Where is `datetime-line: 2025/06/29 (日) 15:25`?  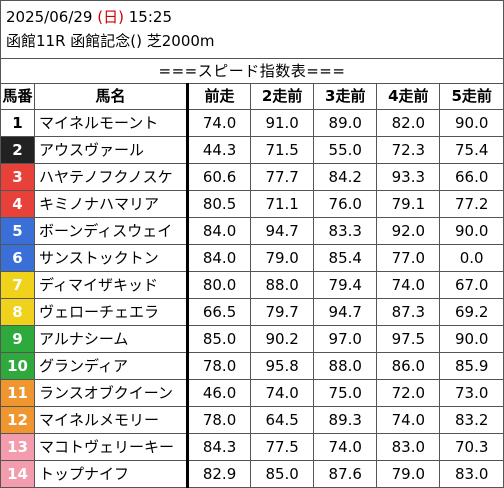 datetime-line: 2025/06/29 (日) 15:25 is located at coordinates (89, 17).